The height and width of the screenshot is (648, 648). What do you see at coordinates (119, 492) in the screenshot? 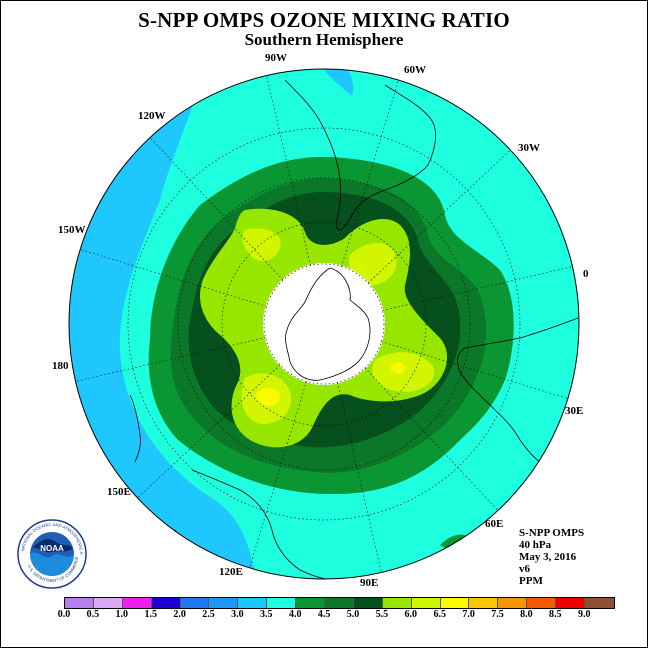
I see `lon-label-150e: 150E` at bounding box center [119, 492].